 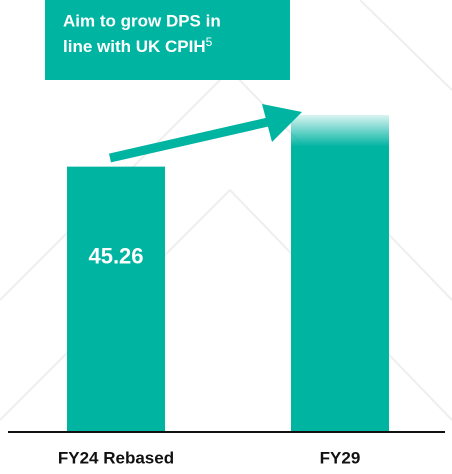 I want to click on annotation-line: Aim to grow DPS in, so click(x=142, y=20).